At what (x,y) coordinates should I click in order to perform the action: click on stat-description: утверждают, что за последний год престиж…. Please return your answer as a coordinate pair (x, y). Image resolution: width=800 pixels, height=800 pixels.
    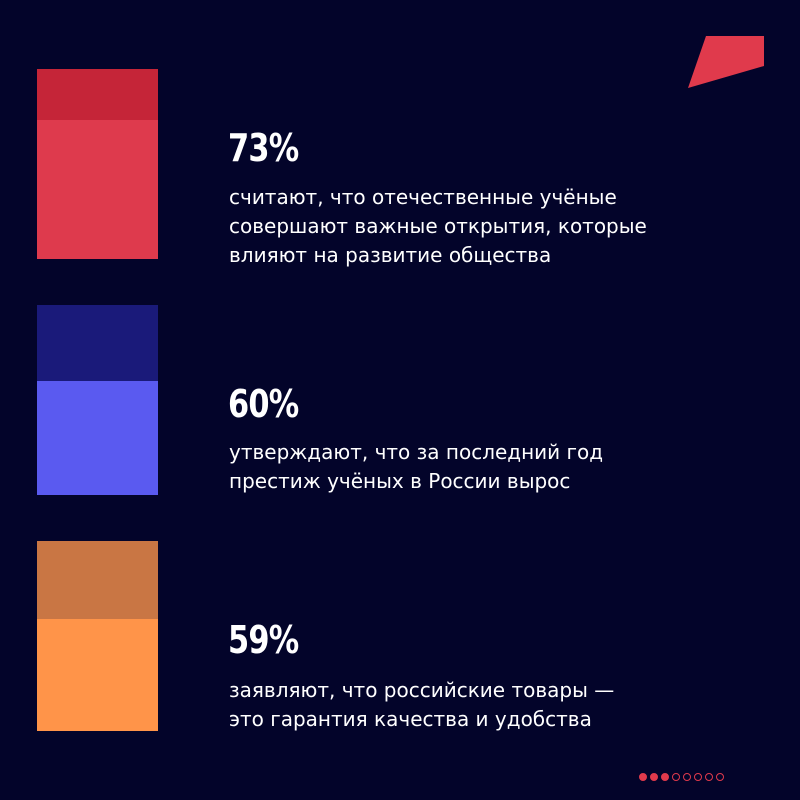
    Looking at the image, I should click on (416, 466).